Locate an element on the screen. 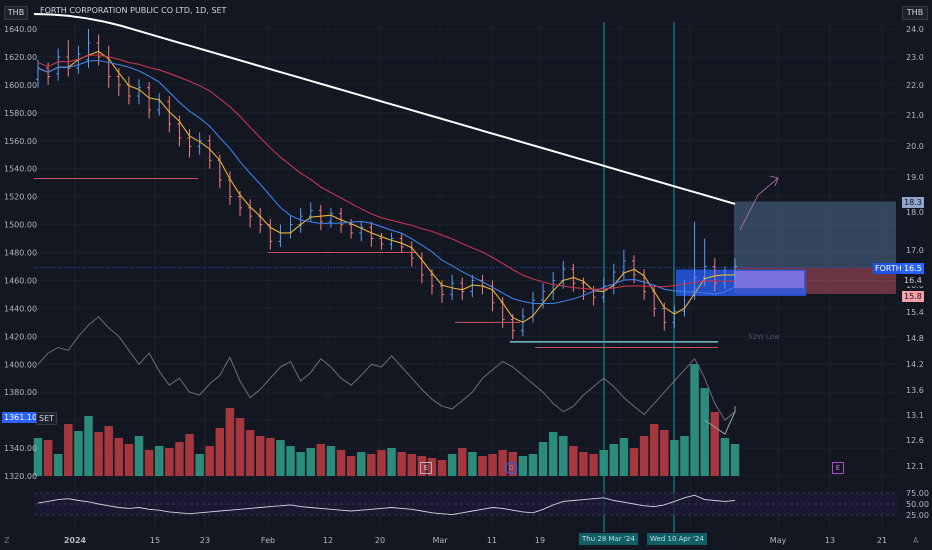 This screenshot has width=932, height=550. right-axis-tick: 18.0 is located at coordinates (915, 212).